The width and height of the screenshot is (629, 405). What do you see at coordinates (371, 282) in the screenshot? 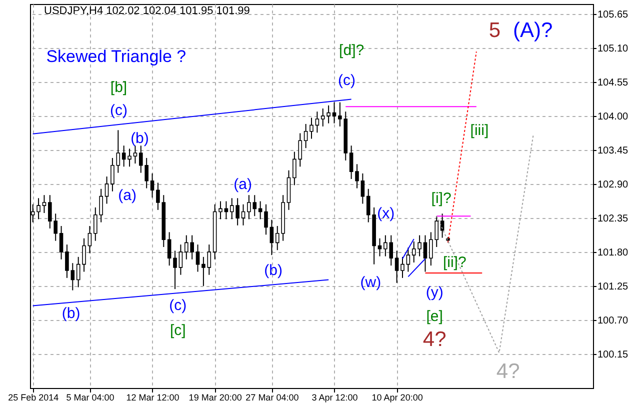
I see `annotation: (w)` at bounding box center [371, 282].